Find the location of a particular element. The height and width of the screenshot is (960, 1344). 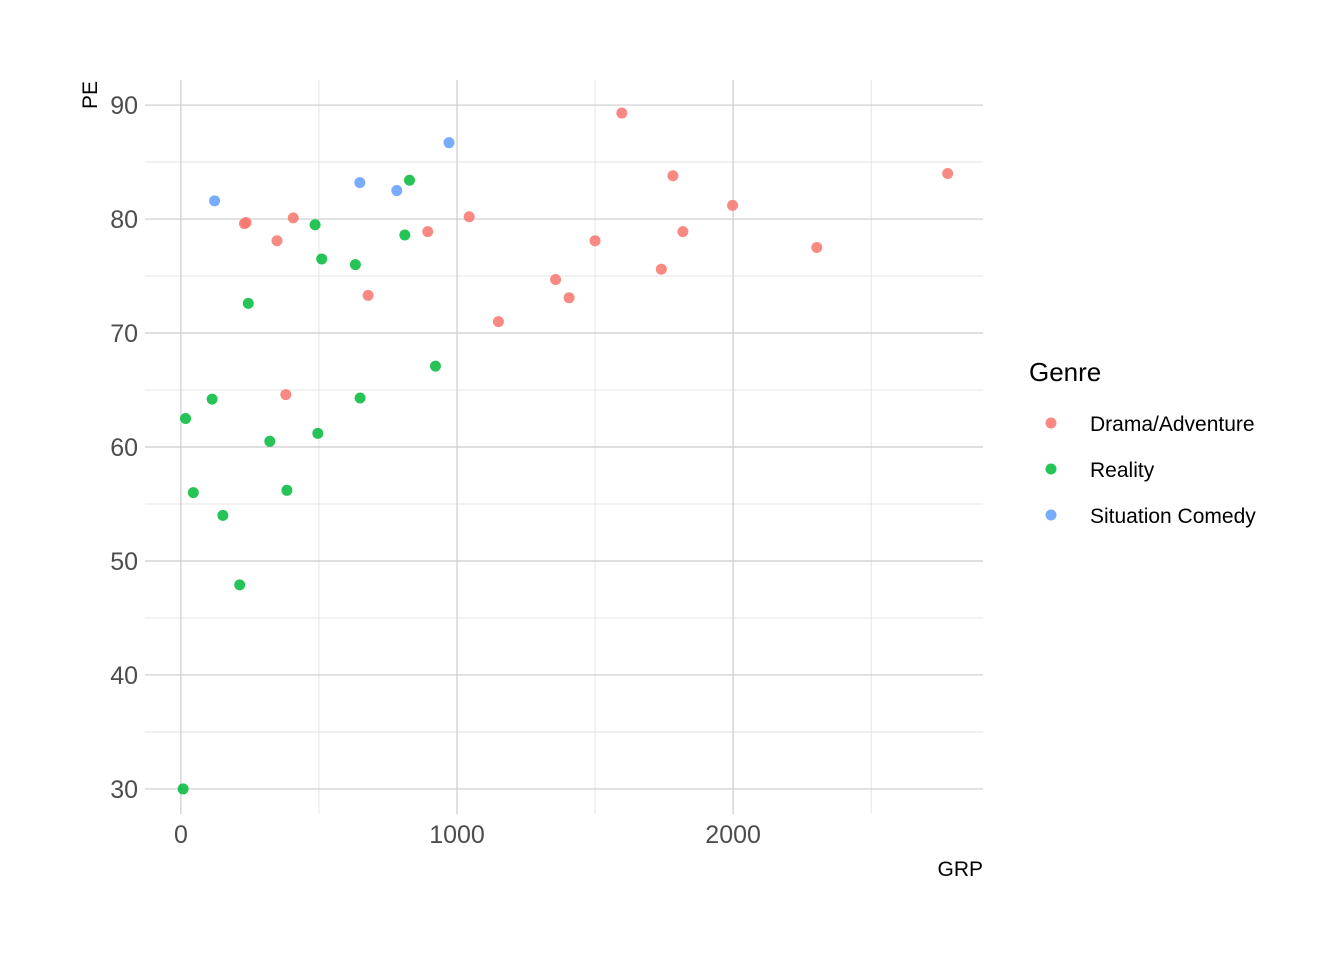

y-tick-label: 40 is located at coordinates (124, 676).